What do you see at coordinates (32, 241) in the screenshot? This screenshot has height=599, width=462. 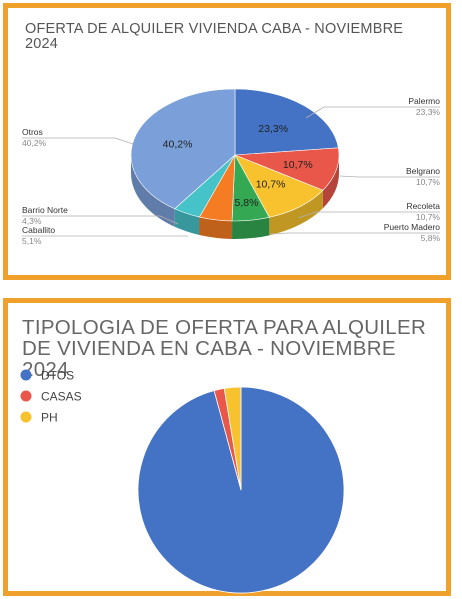 I see `label-value: 5,1%` at bounding box center [32, 241].